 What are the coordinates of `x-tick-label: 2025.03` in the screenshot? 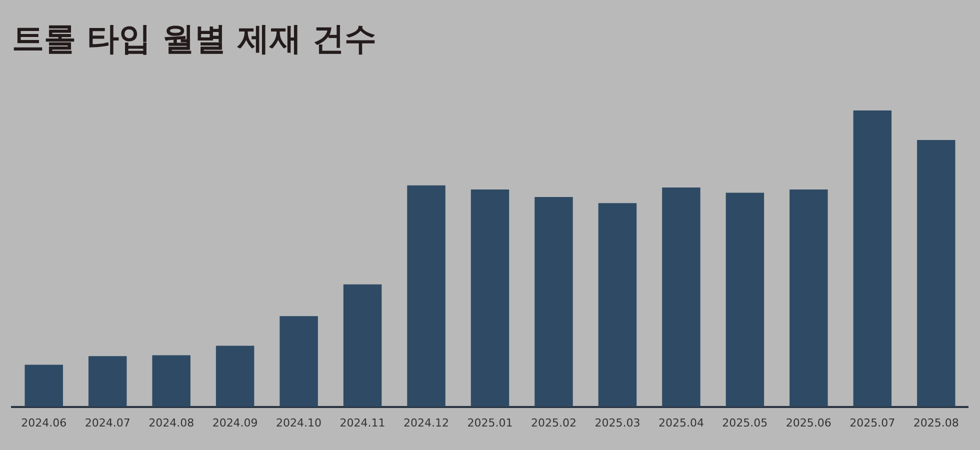 It's located at (617, 423).